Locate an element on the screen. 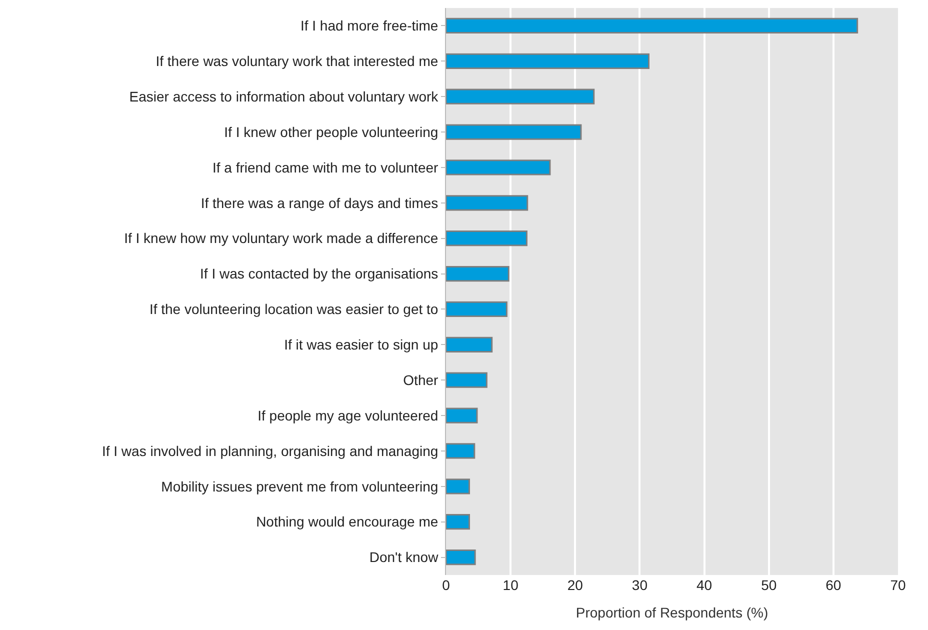 This screenshot has width=928, height=630. x-tick-label: 40 is located at coordinates (704, 585).